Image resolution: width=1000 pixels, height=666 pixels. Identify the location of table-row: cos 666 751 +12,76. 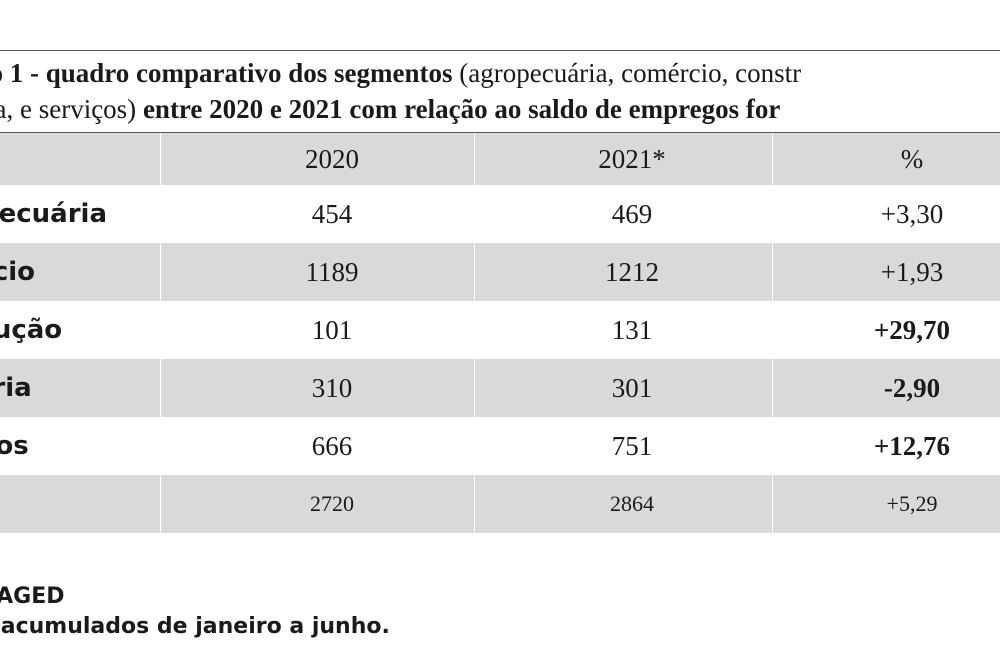
(500, 446).